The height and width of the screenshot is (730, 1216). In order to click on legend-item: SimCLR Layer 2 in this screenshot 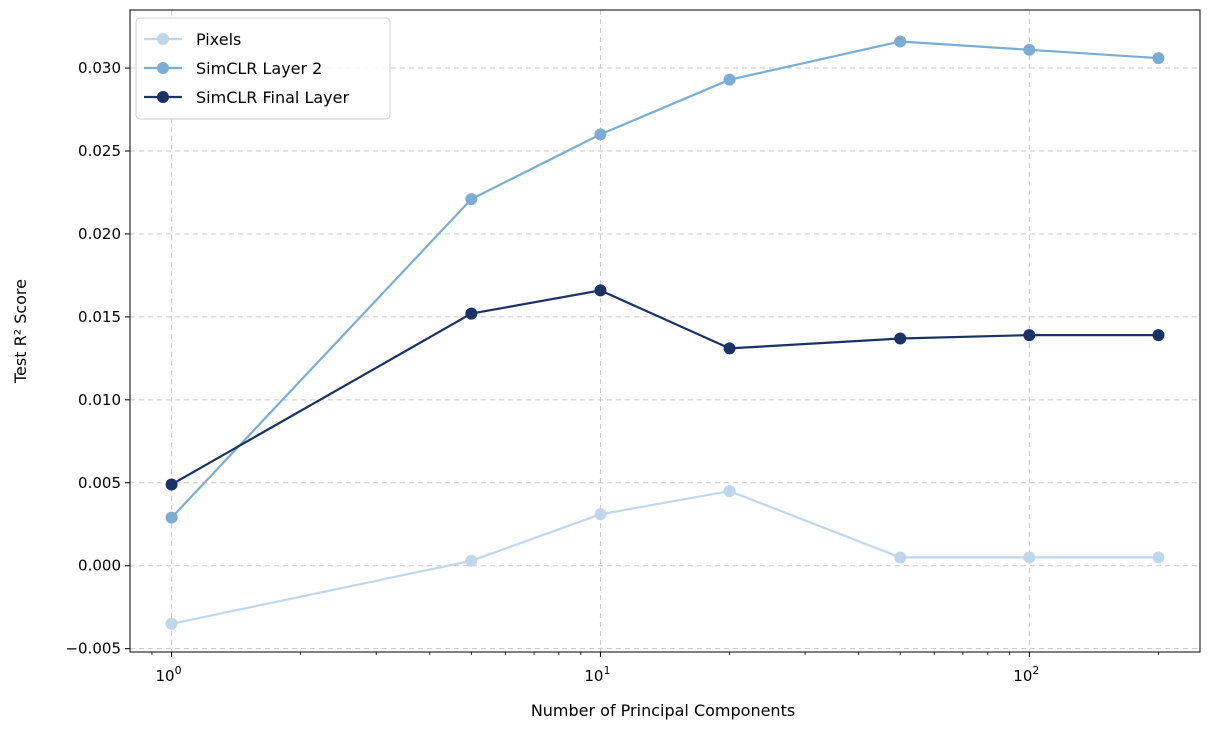, I will do `click(233, 68)`.